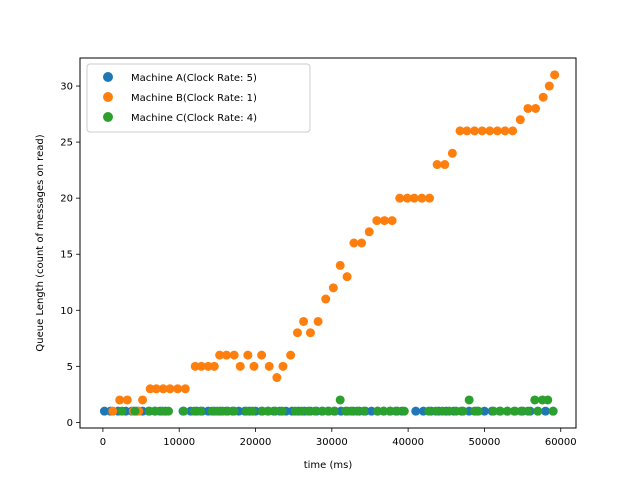  Describe the element at coordinates (328, 465) in the screenshot. I see `x-axis-label: time (ms)` at that location.